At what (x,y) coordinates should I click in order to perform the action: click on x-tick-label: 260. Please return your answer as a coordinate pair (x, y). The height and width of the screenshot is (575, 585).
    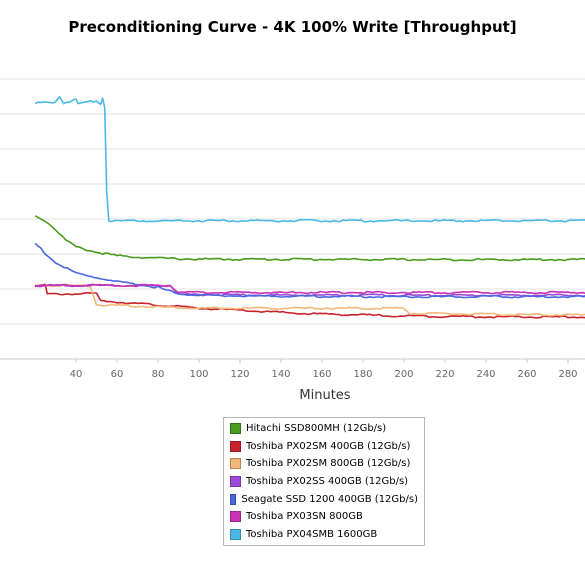
    Looking at the image, I should click on (526, 374).